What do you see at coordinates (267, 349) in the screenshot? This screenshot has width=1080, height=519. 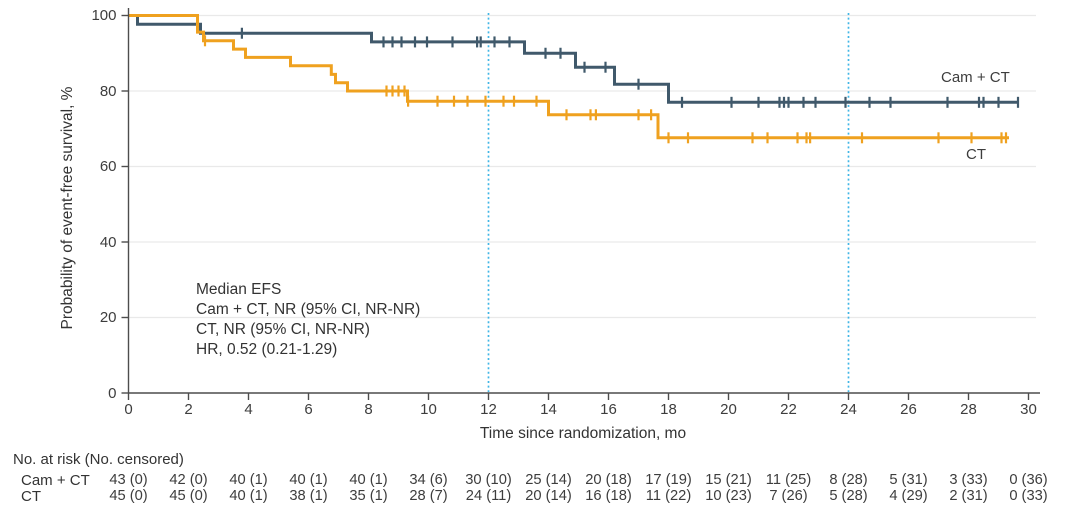 I see `annotation-line-hr: HR, 0.52 (0.21-1.29)` at bounding box center [267, 349].